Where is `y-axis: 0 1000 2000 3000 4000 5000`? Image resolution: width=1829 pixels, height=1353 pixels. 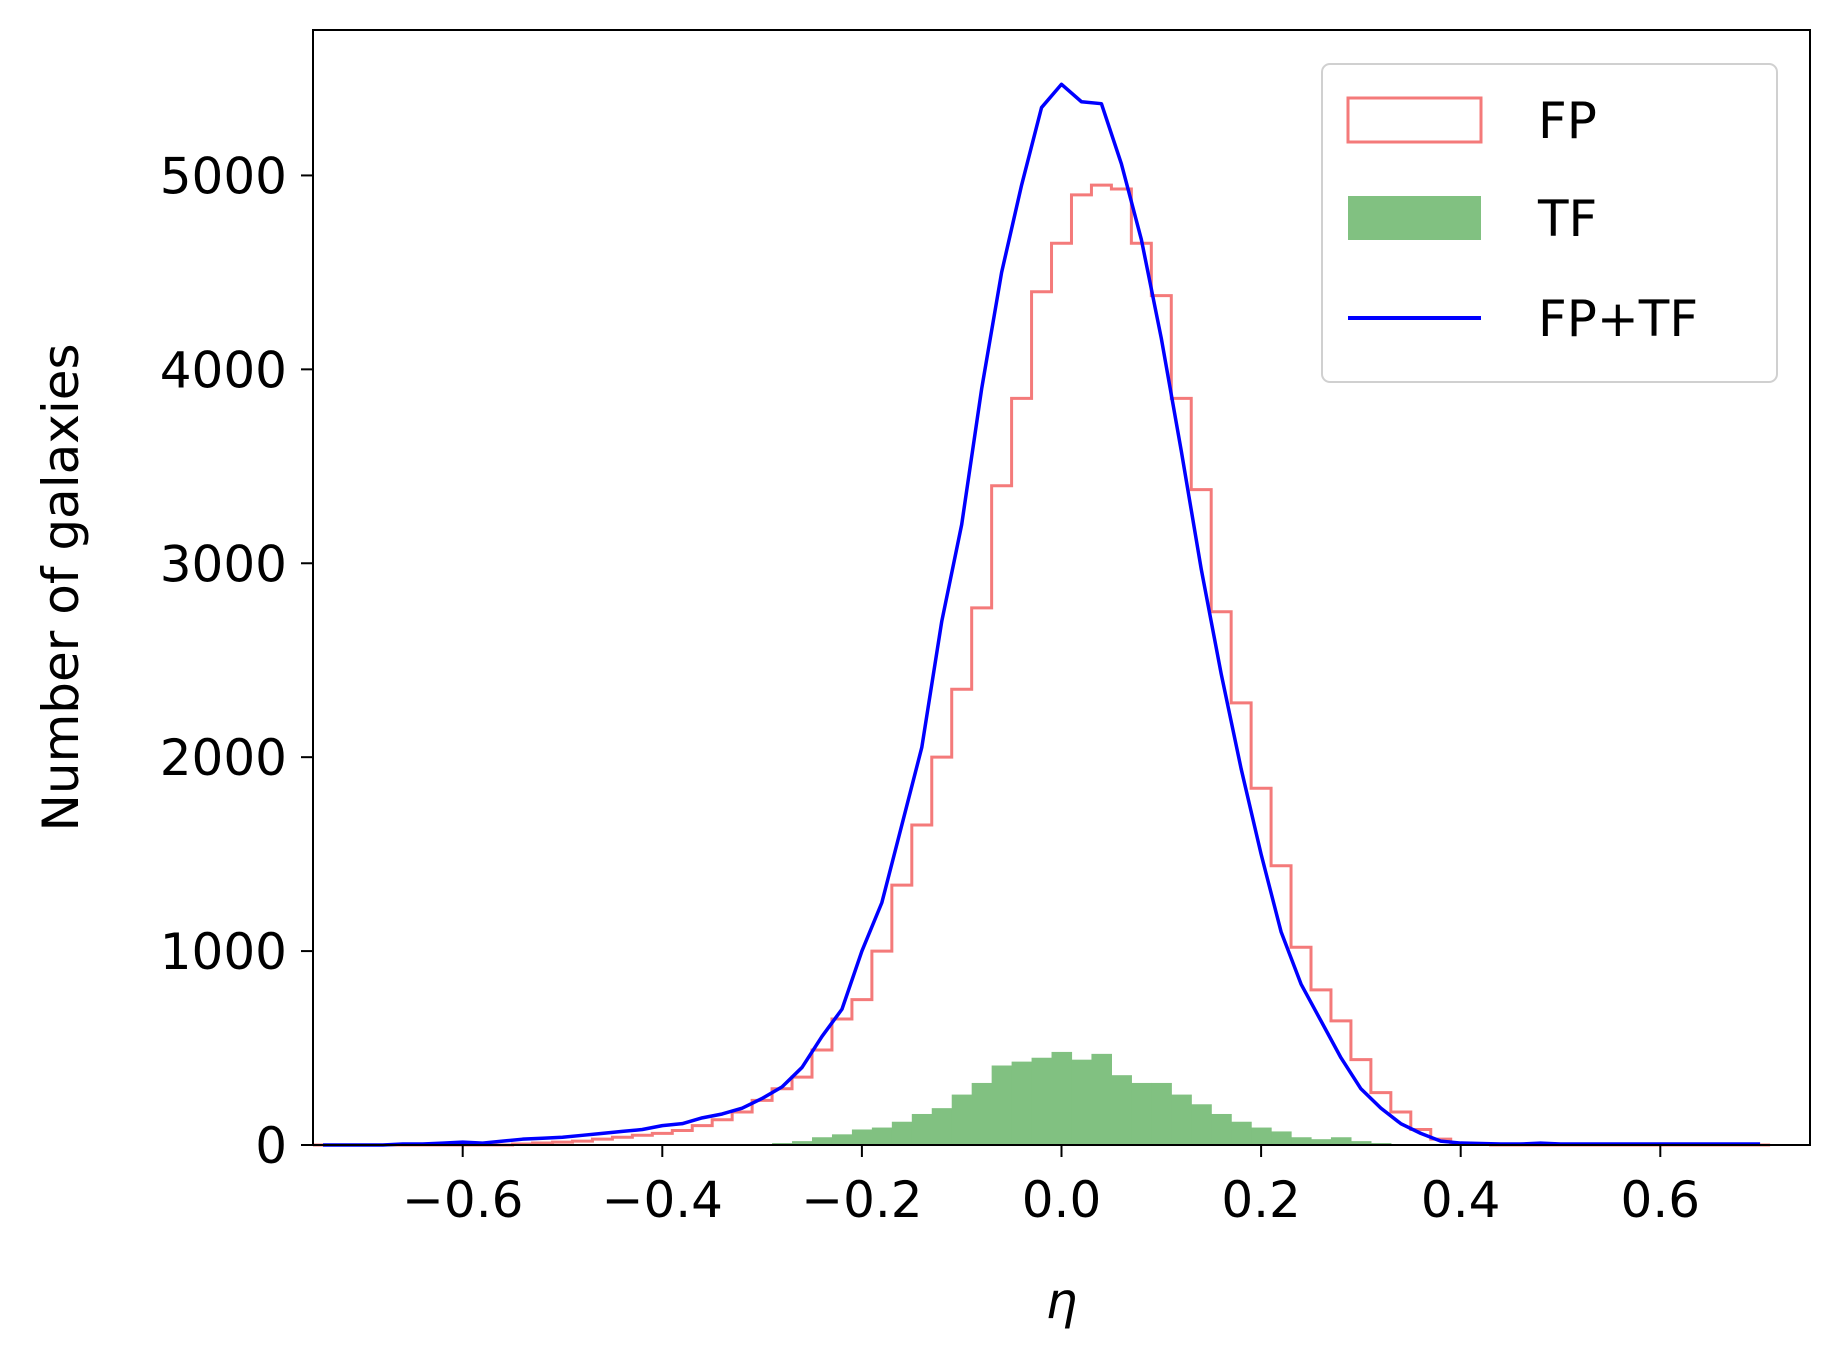
y-axis: 0 1000 2000 3000 4000 5000 is located at coordinates (236, 661).